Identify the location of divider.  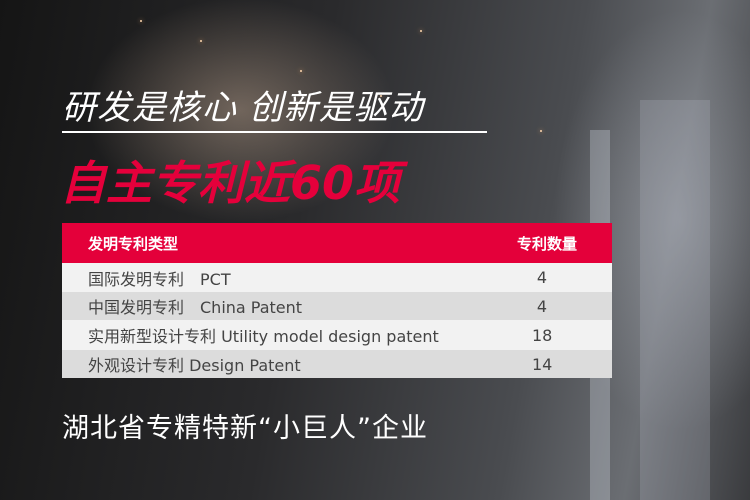
(274, 132).